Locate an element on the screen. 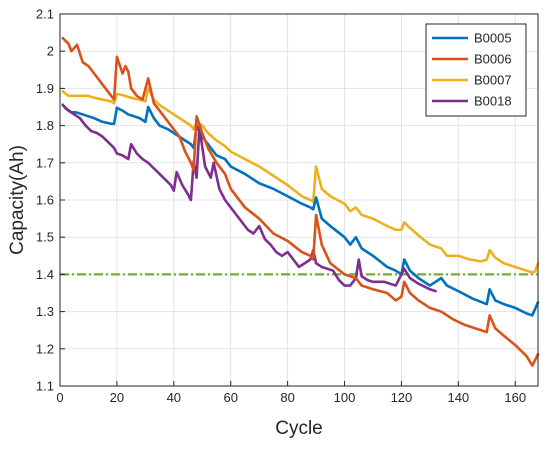  y-axis-label: Capacity(Ah) is located at coordinates (17, 200).